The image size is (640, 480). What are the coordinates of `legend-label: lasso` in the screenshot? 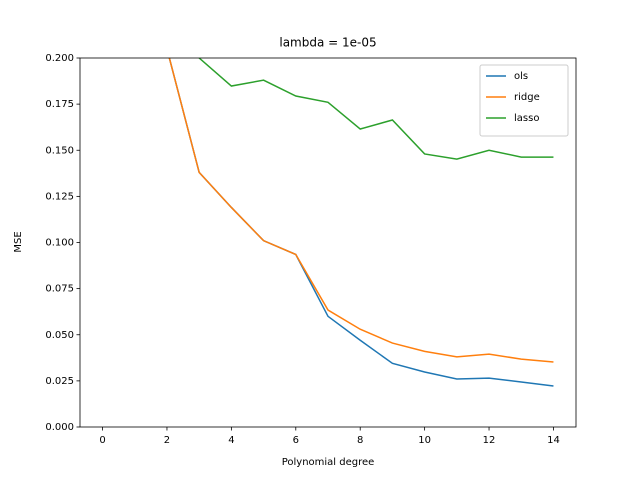 It's located at (526, 118).